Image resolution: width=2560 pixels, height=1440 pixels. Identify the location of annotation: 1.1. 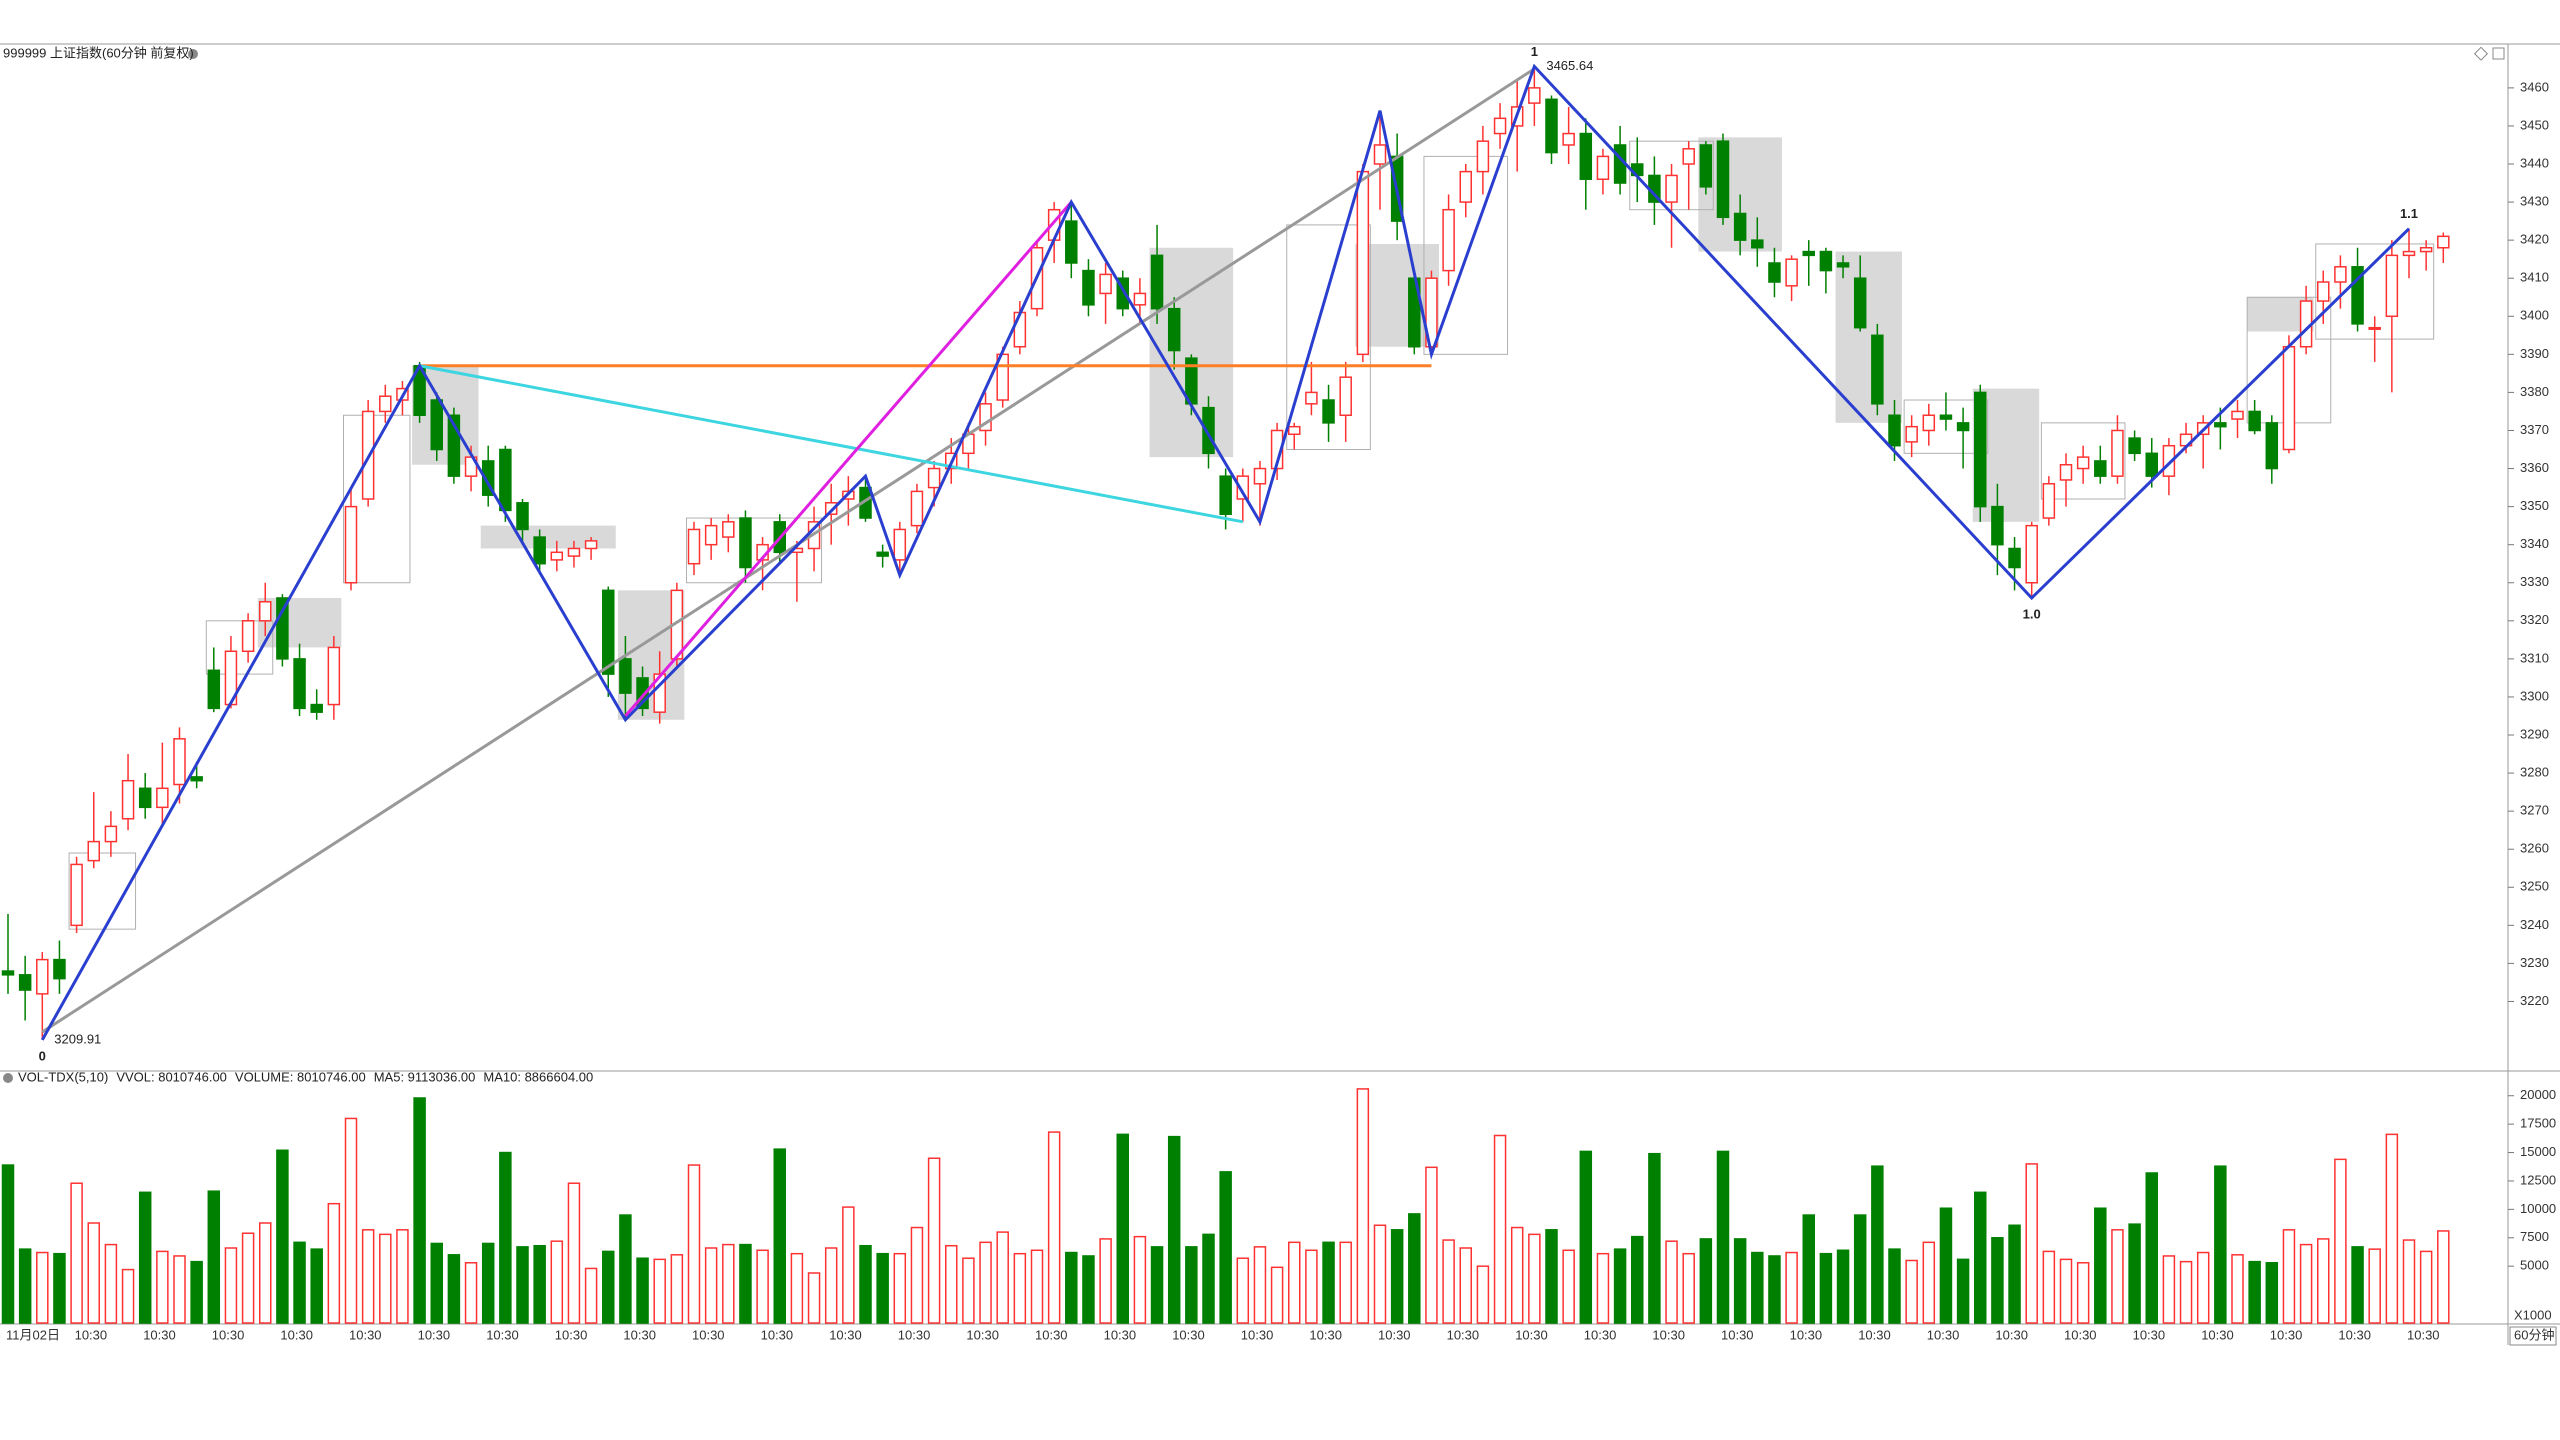
(2409, 213).